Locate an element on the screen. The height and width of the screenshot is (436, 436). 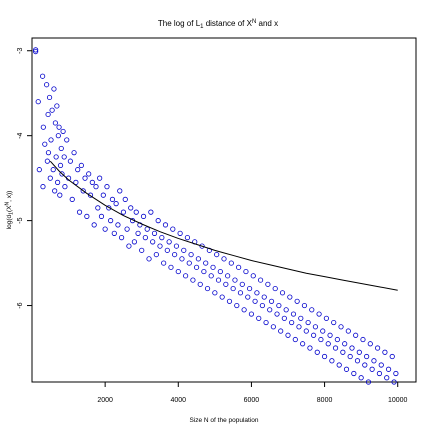
title-superscript: N is located at coordinates (254, 22).